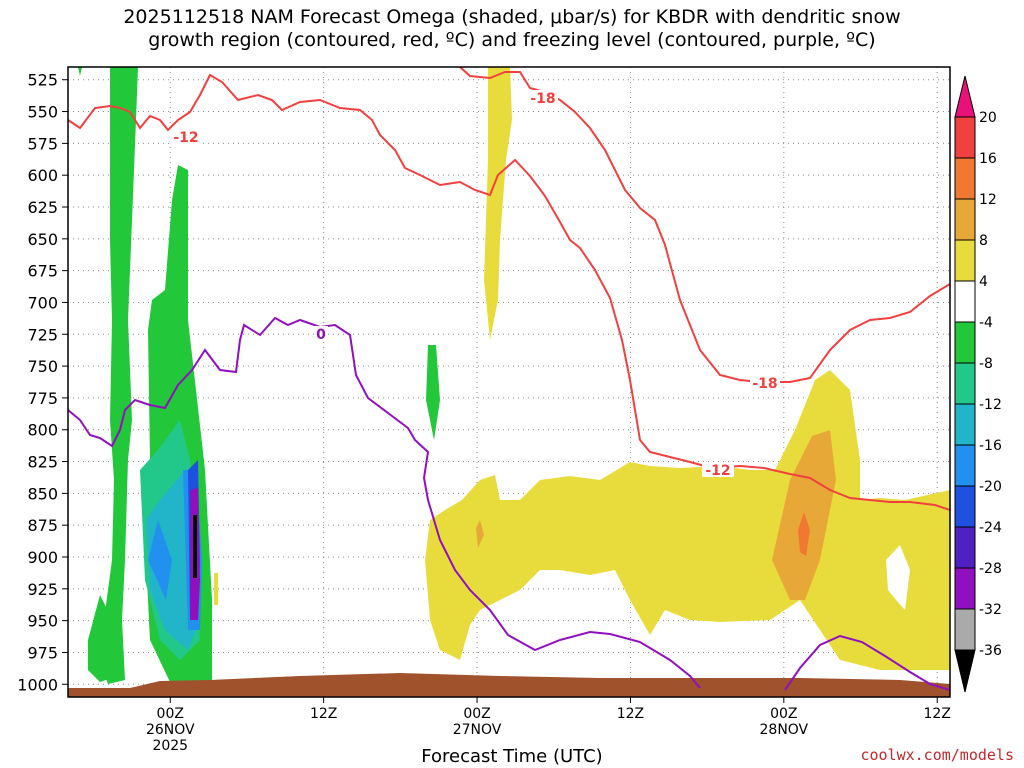 This screenshot has width=1024, height=768. Describe the element at coordinates (990, 528) in the screenshot. I see `colorbar-label: -24` at that location.